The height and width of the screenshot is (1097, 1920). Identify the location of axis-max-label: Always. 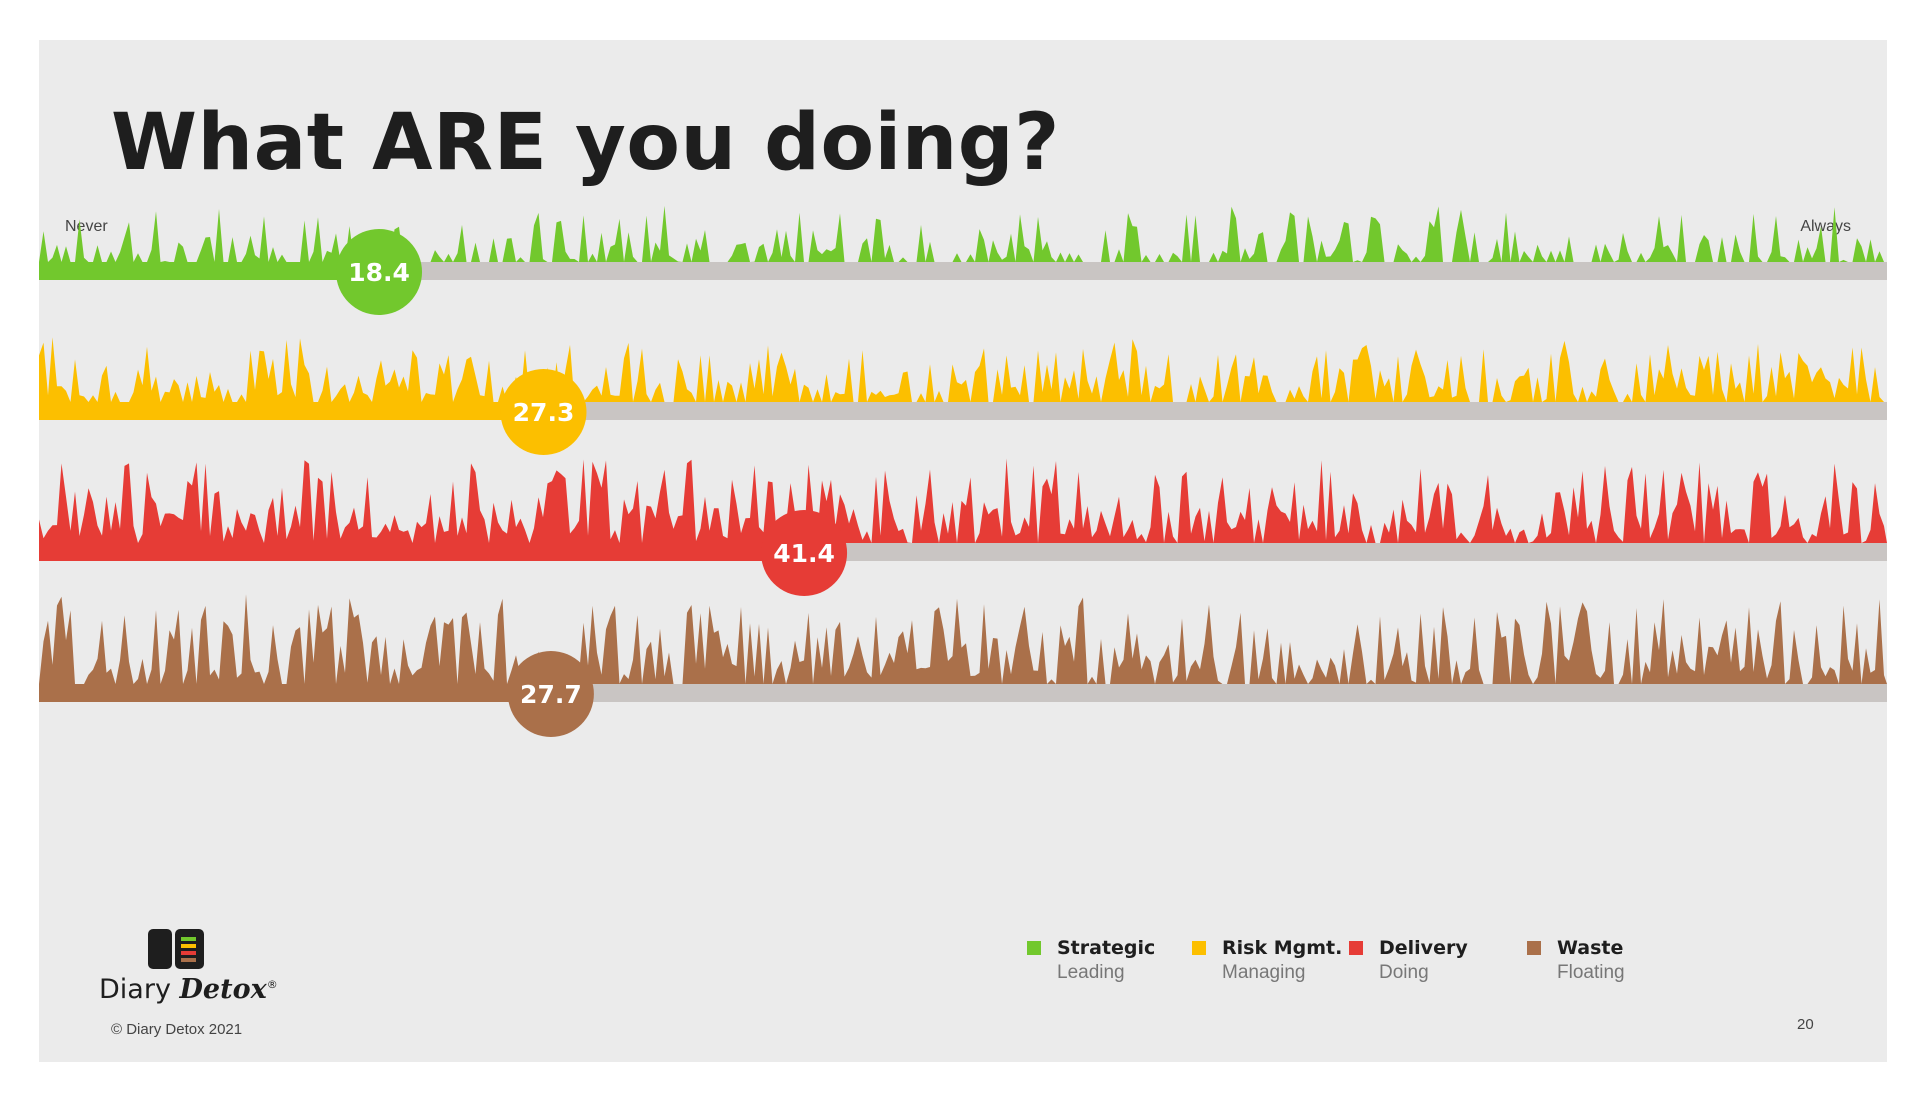
(1825, 226).